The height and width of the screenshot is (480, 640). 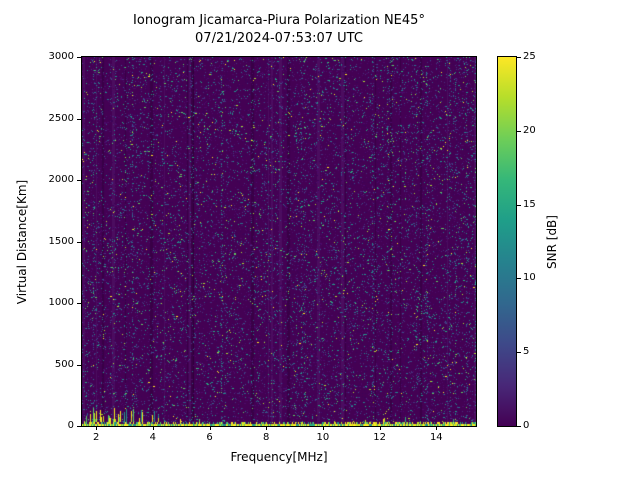 What do you see at coordinates (526, 352) in the screenshot?
I see `colorbar-tick-label: 5` at bounding box center [526, 352].